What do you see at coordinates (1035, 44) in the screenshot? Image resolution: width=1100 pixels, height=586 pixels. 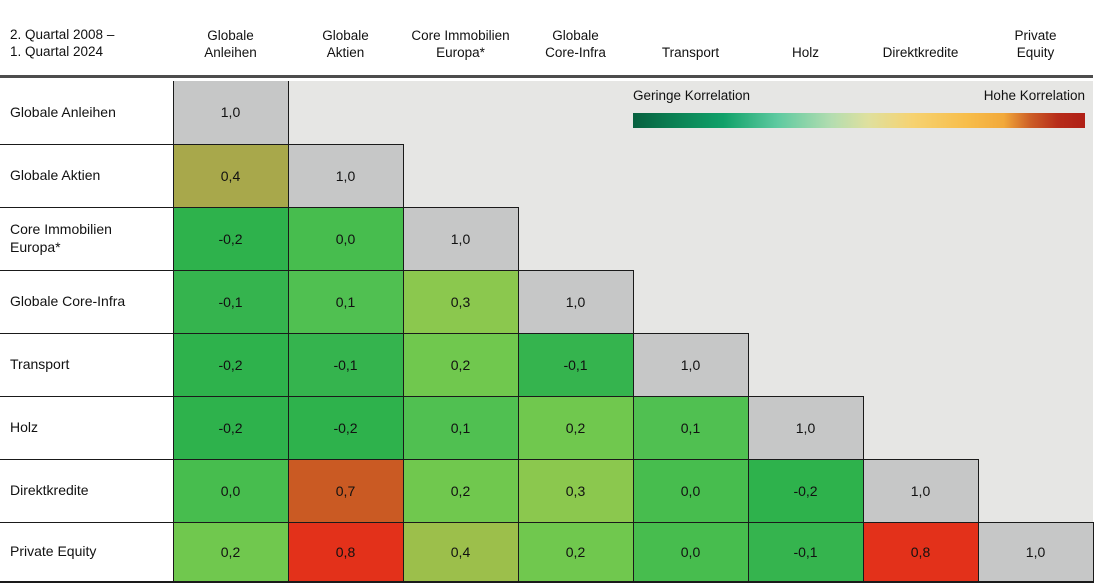 I see `col-header-private-equity: Private Equity` at bounding box center [1035, 44].